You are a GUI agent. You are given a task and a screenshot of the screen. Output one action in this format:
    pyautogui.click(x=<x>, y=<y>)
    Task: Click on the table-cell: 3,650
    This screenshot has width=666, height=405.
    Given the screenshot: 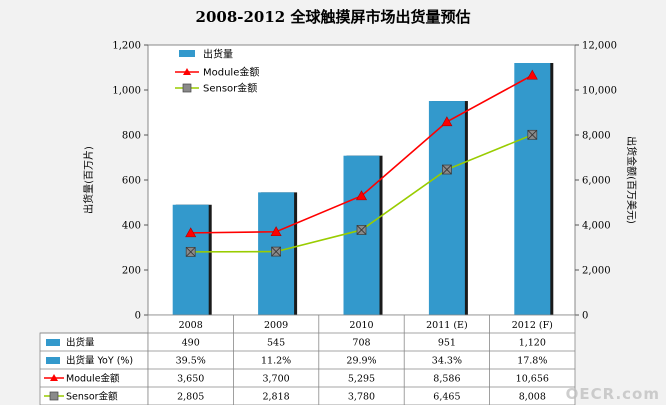 What is the action you would take?
    pyautogui.click(x=190, y=379)
    